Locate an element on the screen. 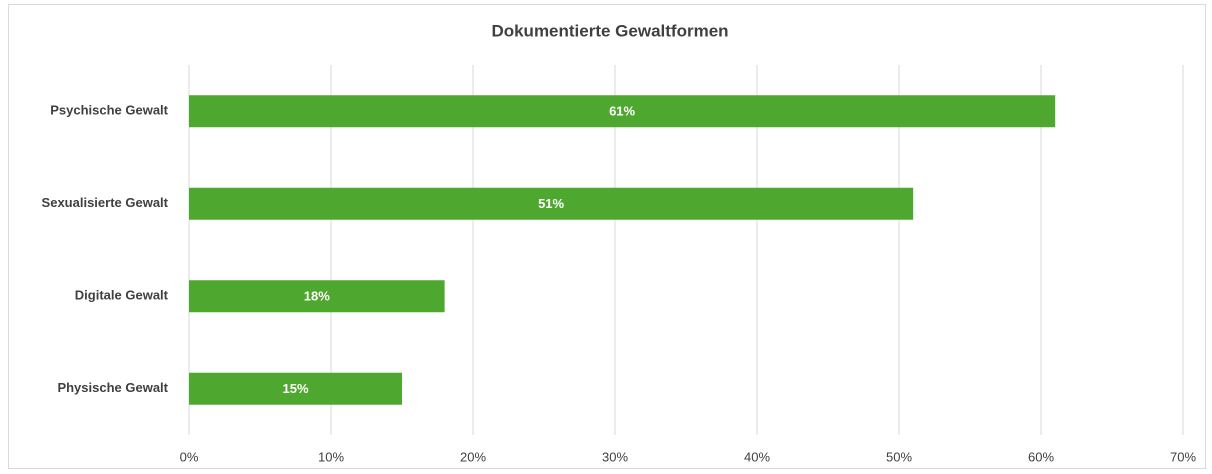 The height and width of the screenshot is (474, 1212). data-label: 18% is located at coordinates (317, 296).